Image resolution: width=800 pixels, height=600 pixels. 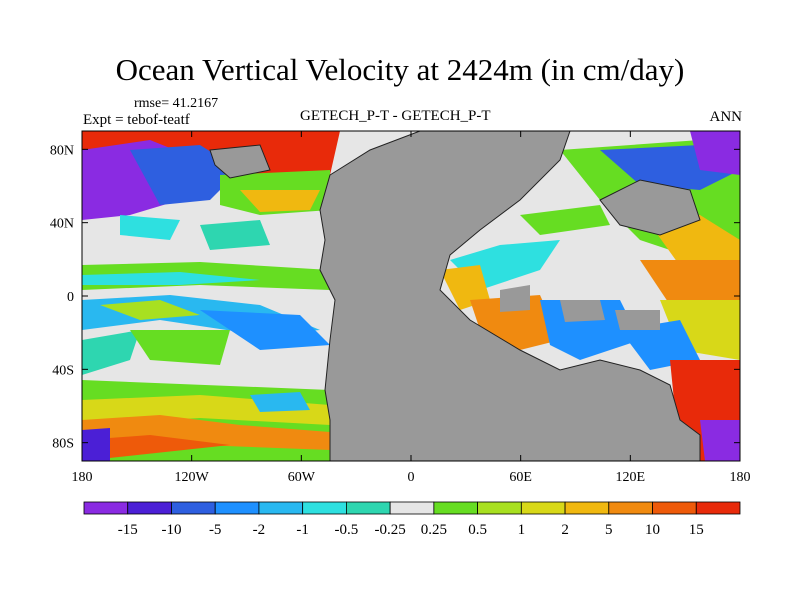 What do you see at coordinates (347, 530) in the screenshot?
I see `colorbar-level-label: -0.5` at bounding box center [347, 530].